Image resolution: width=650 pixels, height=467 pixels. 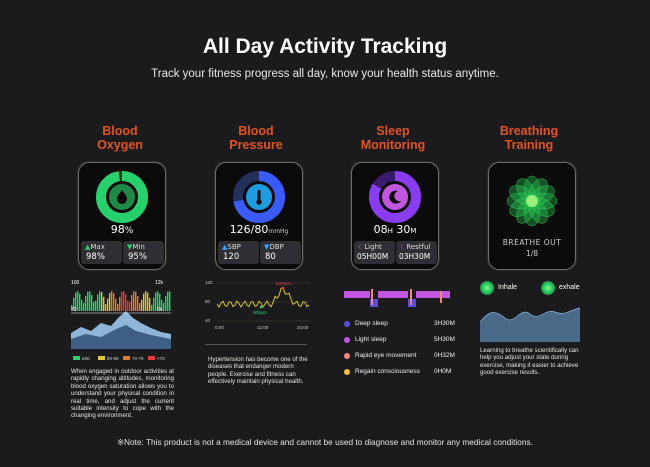 I want to click on breathing-legend: Inhale exhale, so click(x=532, y=289).